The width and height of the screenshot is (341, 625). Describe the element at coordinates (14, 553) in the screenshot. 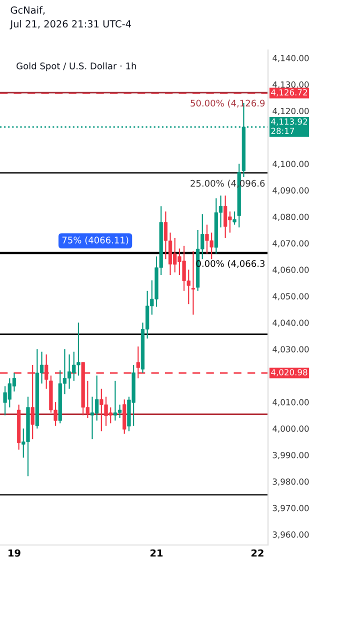

I see `x-tick-label: 19` at that location.